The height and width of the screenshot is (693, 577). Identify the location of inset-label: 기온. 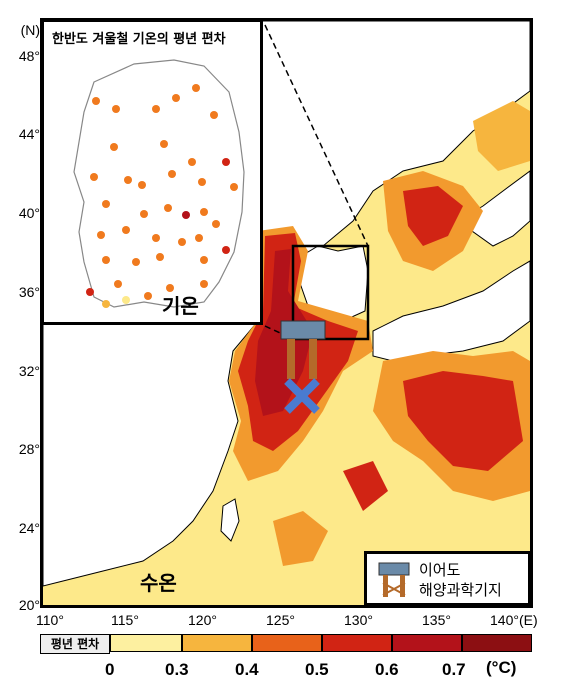
(180, 306).